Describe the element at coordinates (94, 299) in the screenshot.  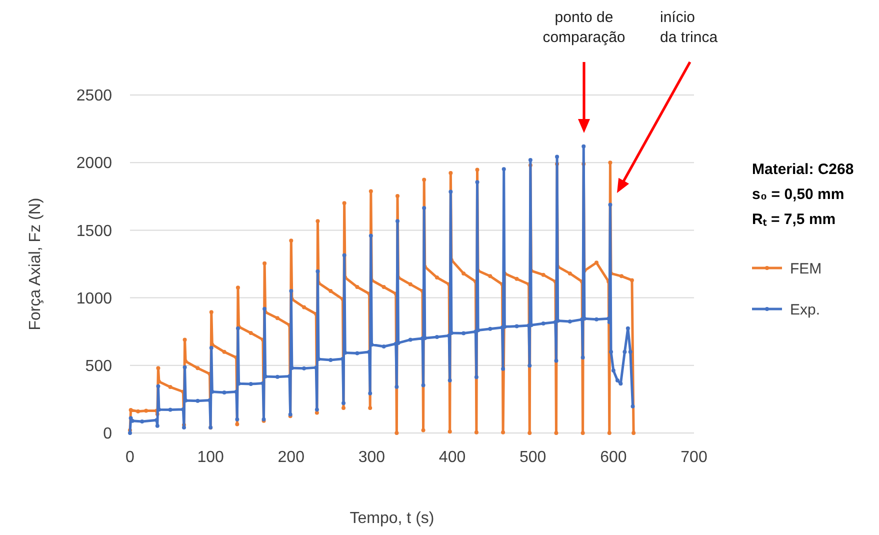
I see `y-tick-label: 1000` at that location.